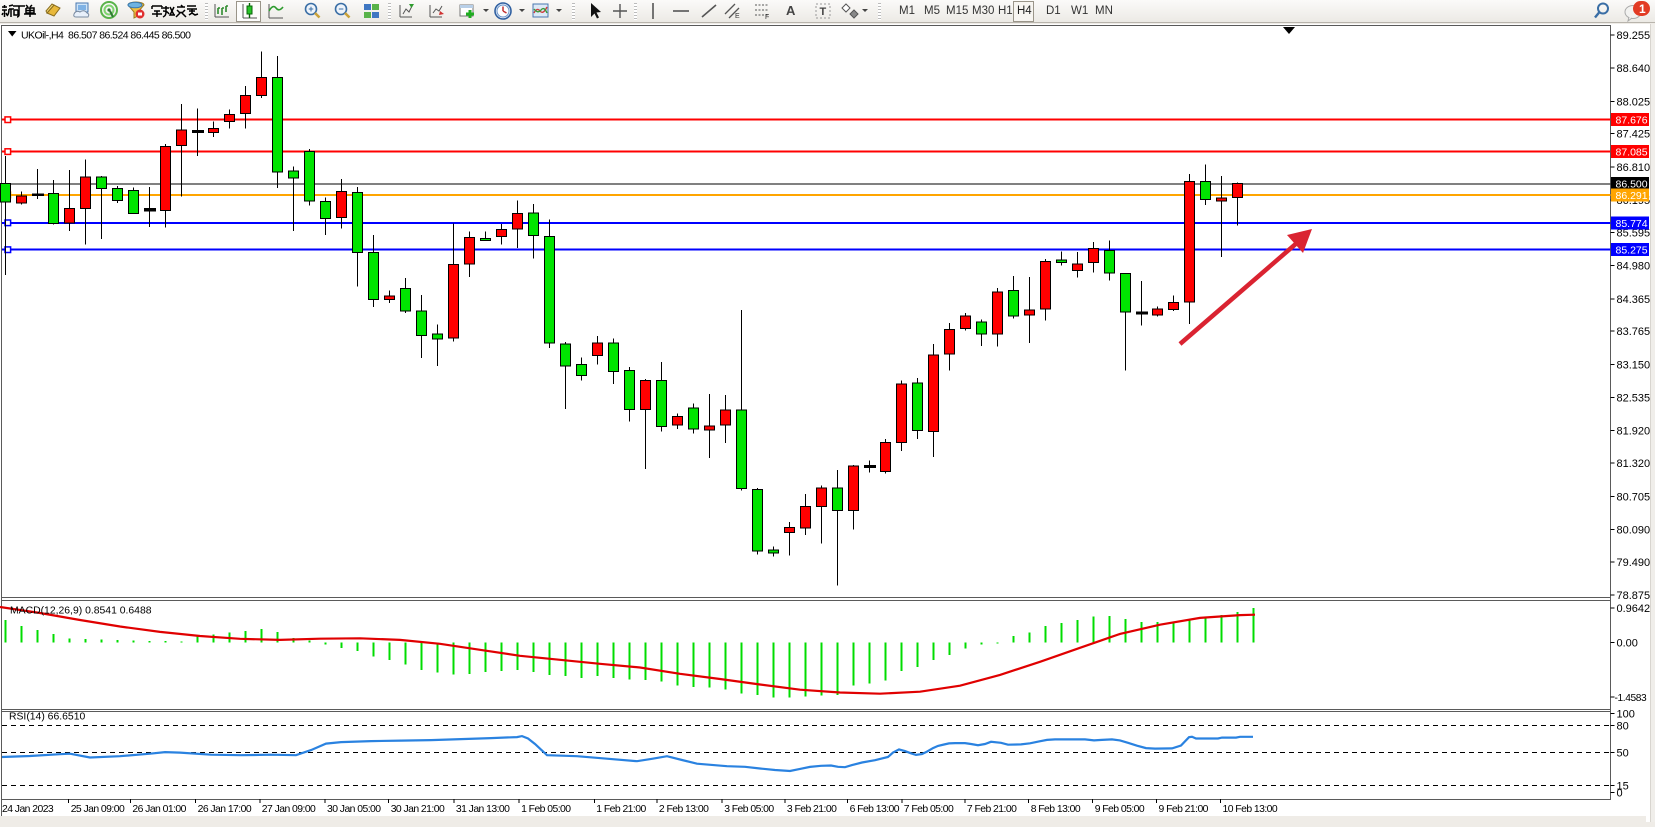 This screenshot has width=1655, height=827. I want to click on svg-text: T, so click(823, 12).